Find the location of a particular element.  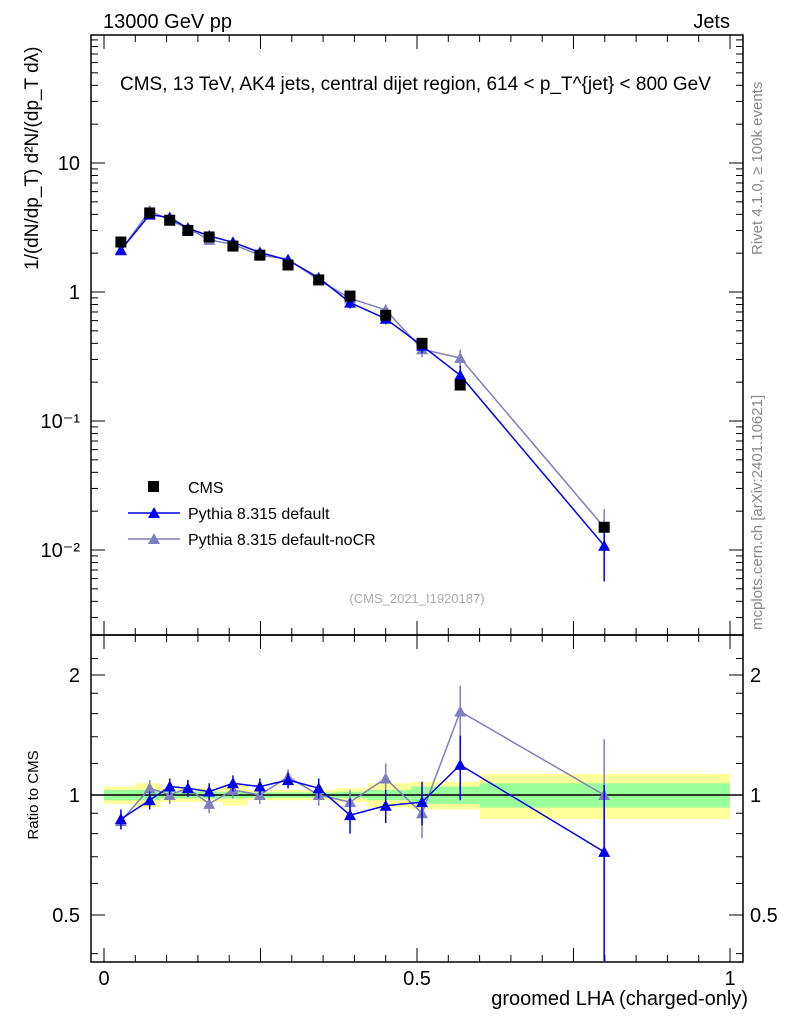

x-tick-label: 0 is located at coordinates (103, 979).